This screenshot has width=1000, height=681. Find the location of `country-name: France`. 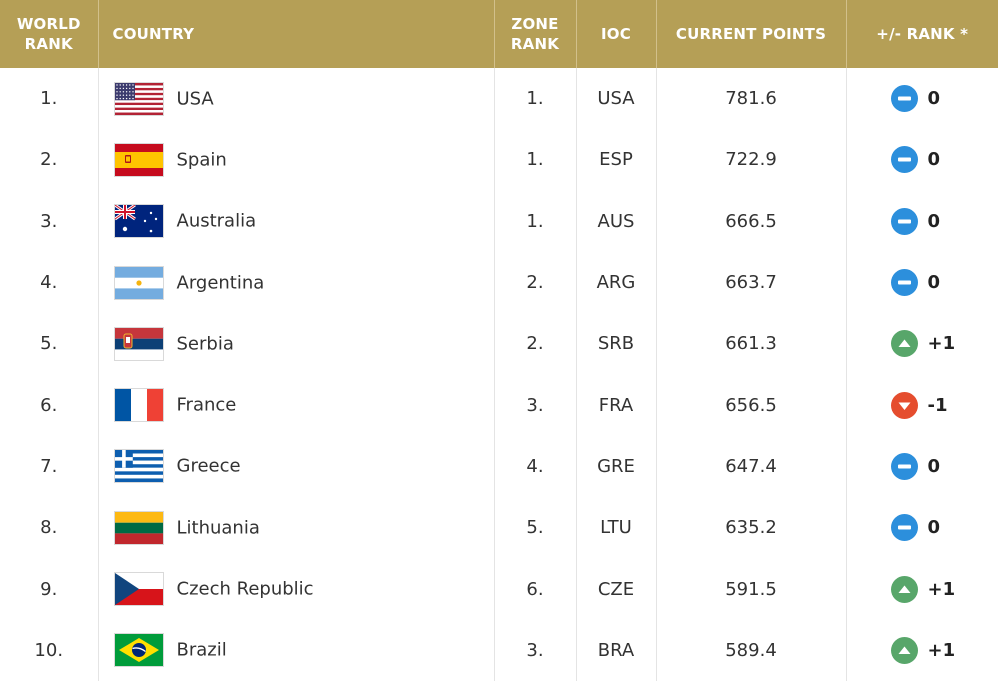

country-name: France is located at coordinates (206, 405).